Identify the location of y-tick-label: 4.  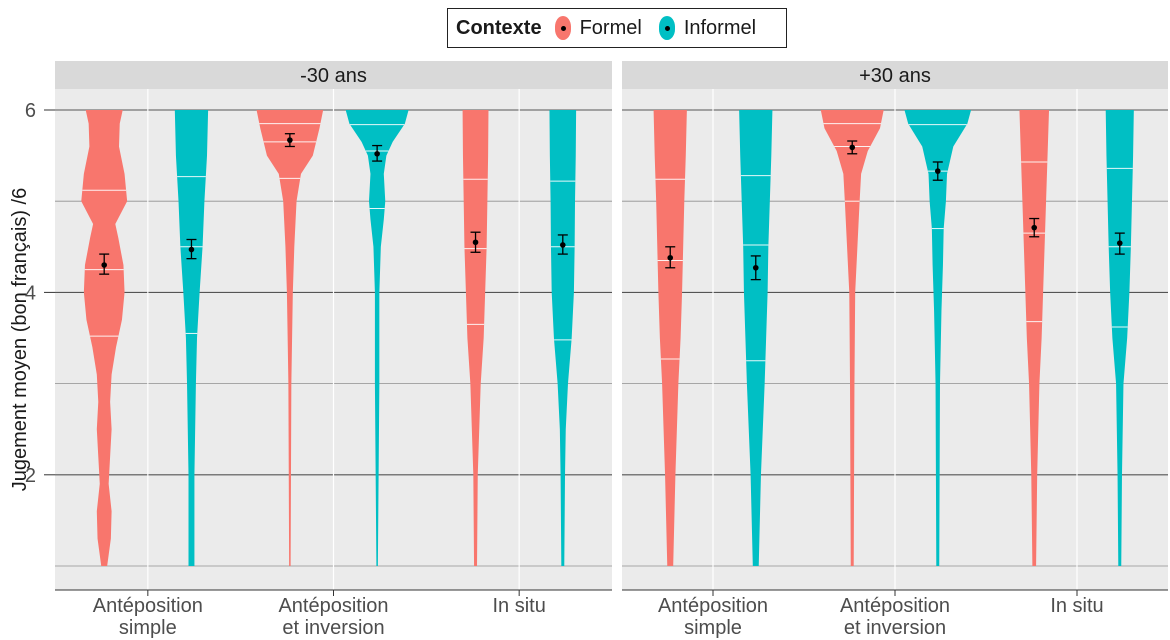
(30, 293).